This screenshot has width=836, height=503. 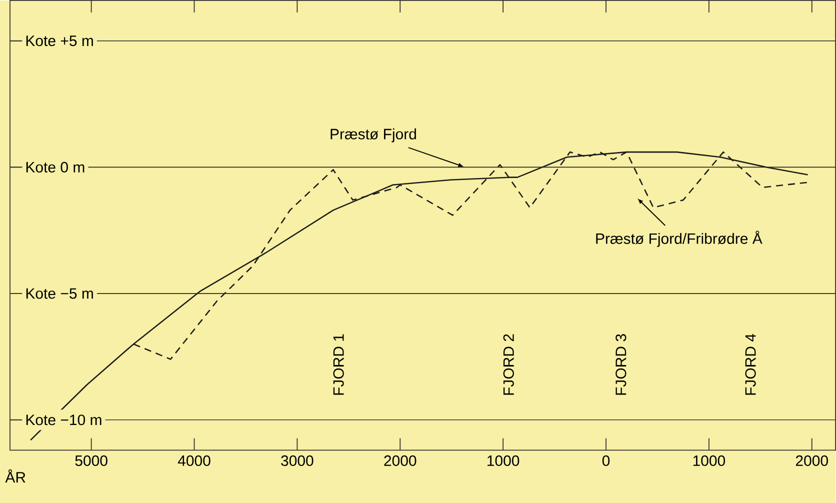 I want to click on y-tick-label: Kote +5 m, so click(x=59, y=41).